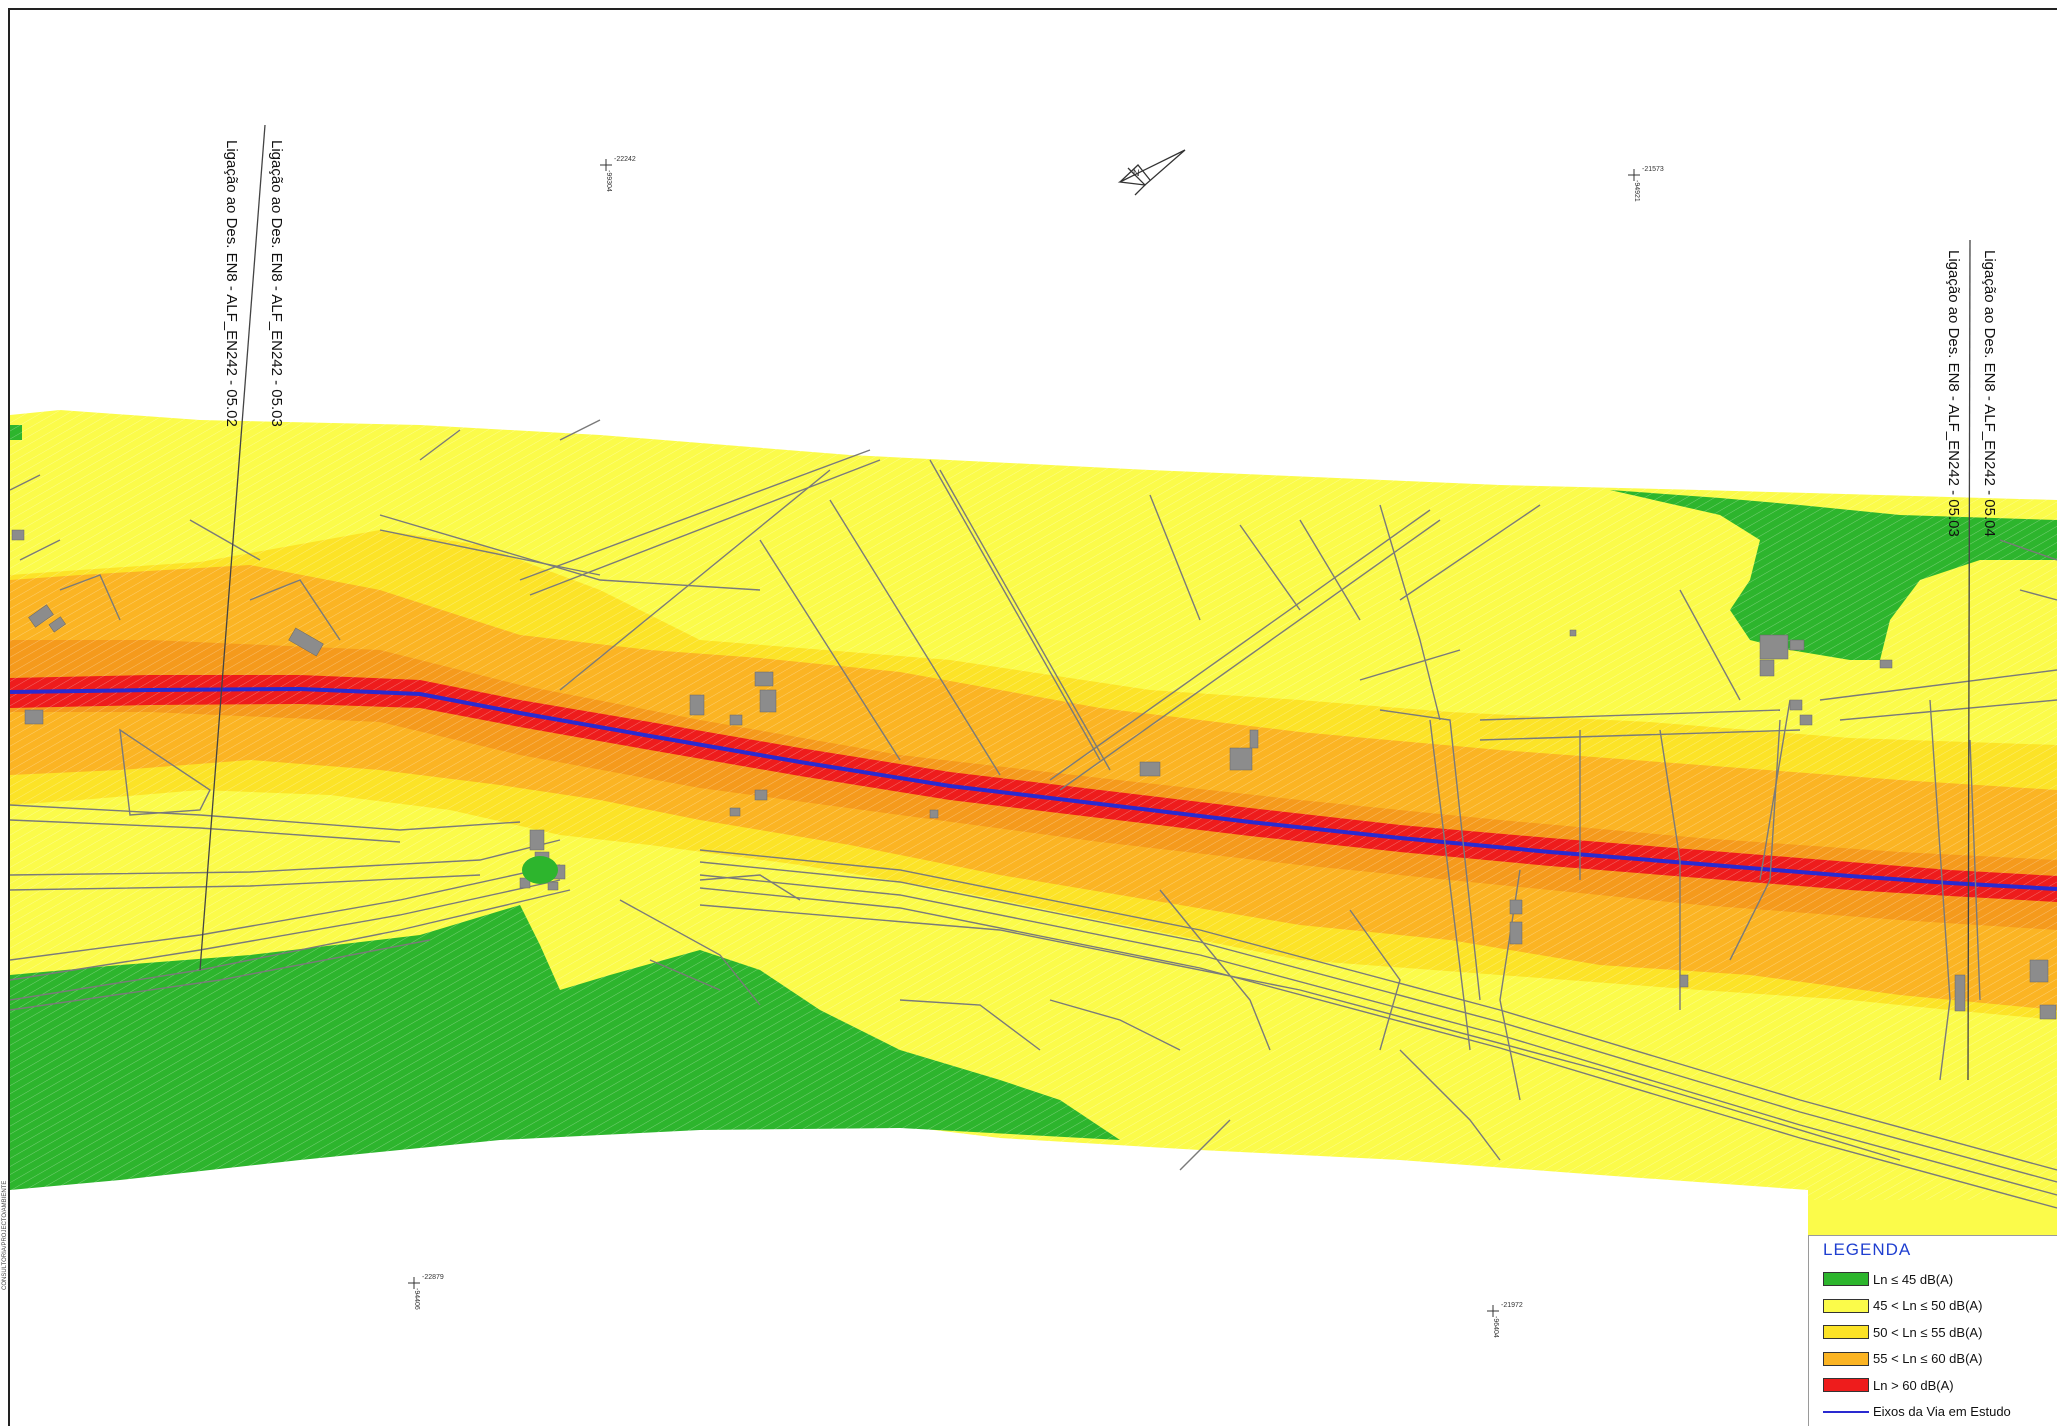 The image size is (2057, 1426). I want to click on legend-label: 50 < Ln ≤ 55 dB(A), so click(1928, 1332).